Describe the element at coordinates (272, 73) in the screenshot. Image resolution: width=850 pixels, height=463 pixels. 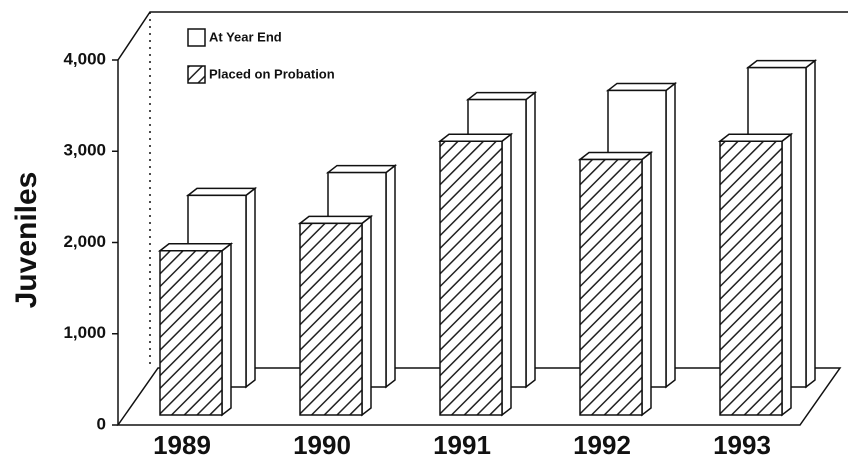
I see `legend-label: Placed on Probation` at that location.